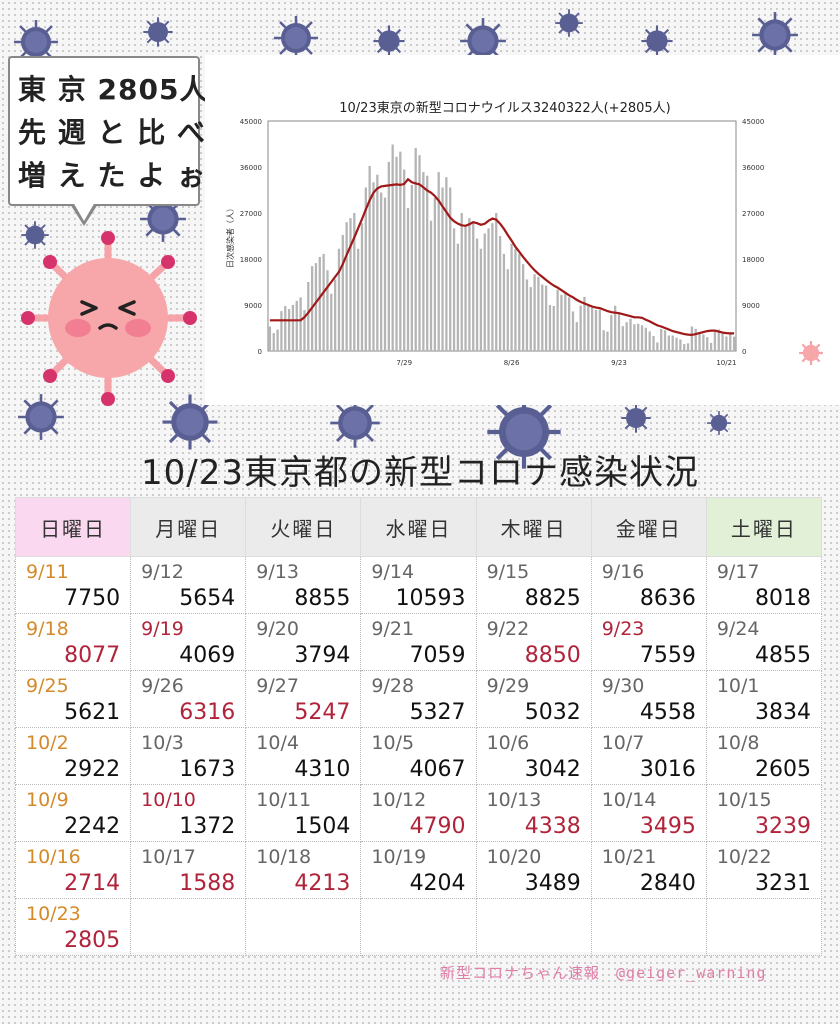 The image size is (840, 1024). Describe the element at coordinates (418, 585) in the screenshot. I see `table-cell: 9/14 10593` at that location.